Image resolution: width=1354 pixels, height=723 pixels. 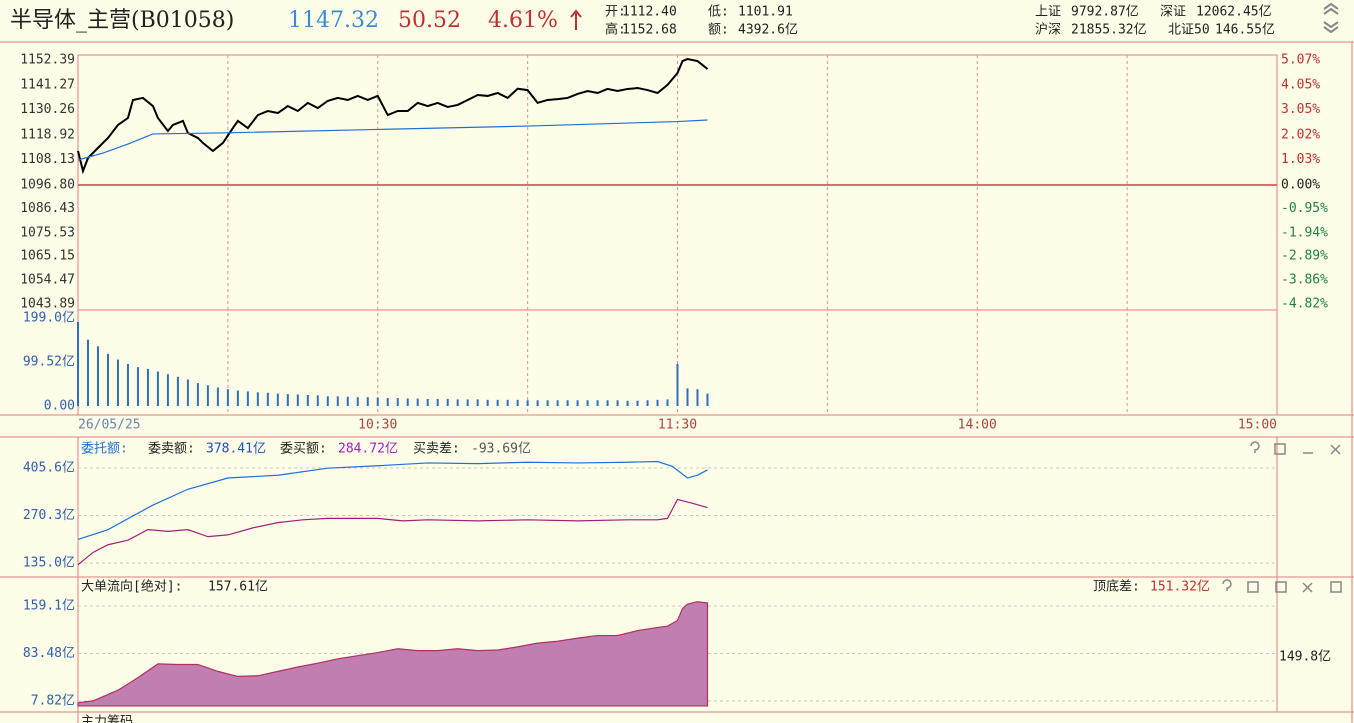 I want to click on y-tick-label: 1075.53, so click(x=47, y=232).